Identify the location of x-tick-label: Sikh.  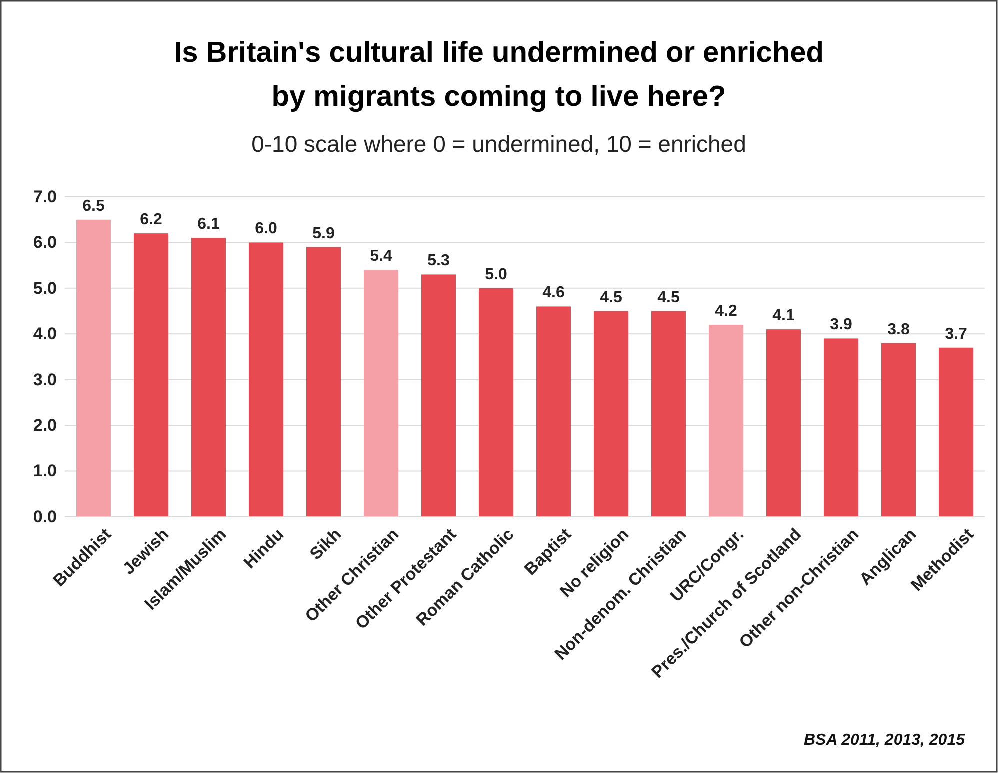
(326, 544).